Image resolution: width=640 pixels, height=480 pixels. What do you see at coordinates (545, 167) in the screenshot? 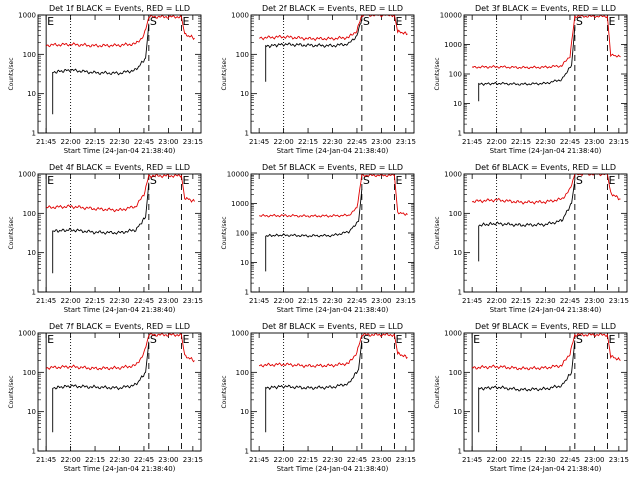
I see `panel-title: Det 6f BLACK = Events, RED = LLD` at bounding box center [545, 167].